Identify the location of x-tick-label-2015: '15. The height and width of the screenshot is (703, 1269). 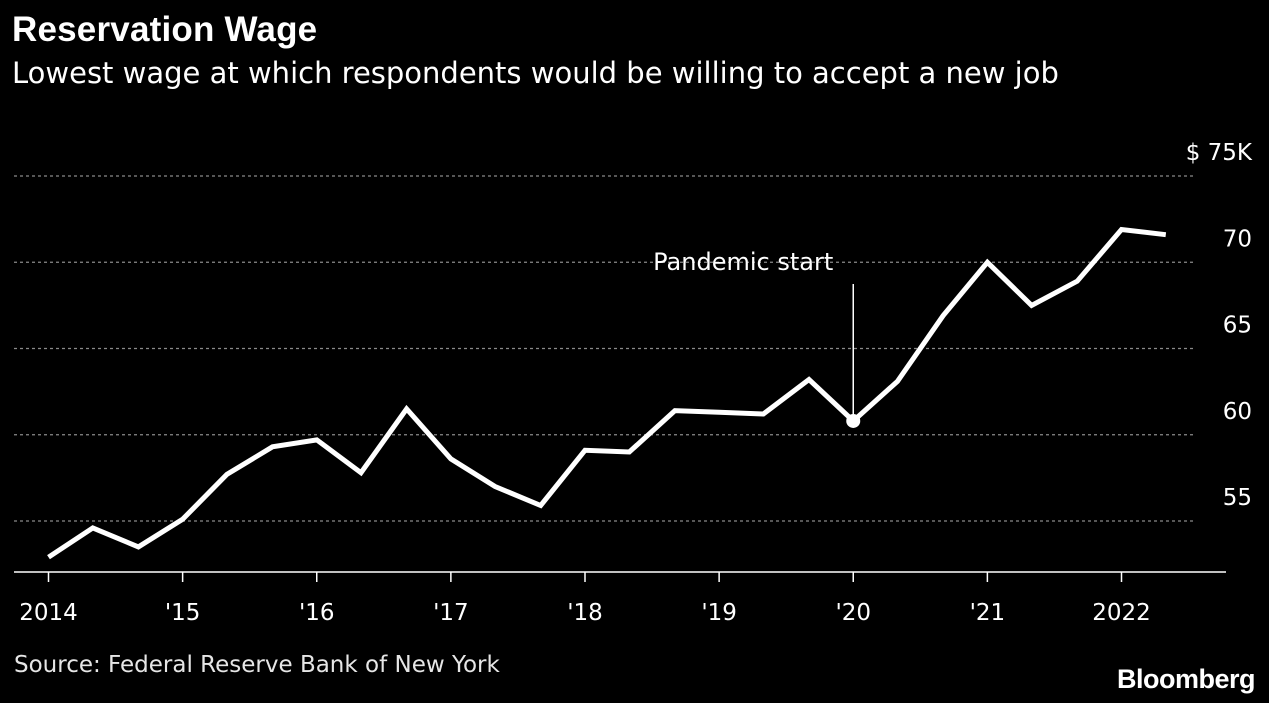
(183, 613).